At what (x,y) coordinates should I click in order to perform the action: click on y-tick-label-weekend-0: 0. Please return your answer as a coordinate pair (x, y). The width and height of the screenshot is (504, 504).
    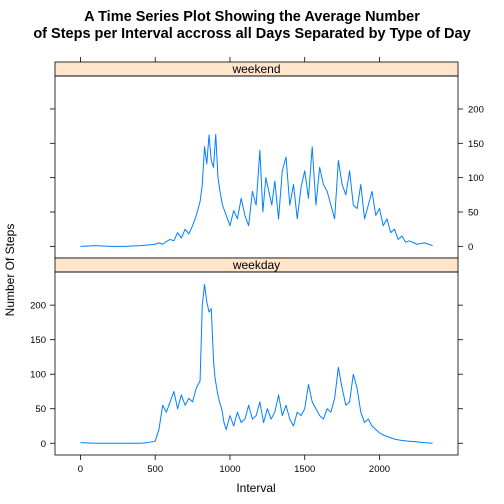
    Looking at the image, I should click on (470, 247).